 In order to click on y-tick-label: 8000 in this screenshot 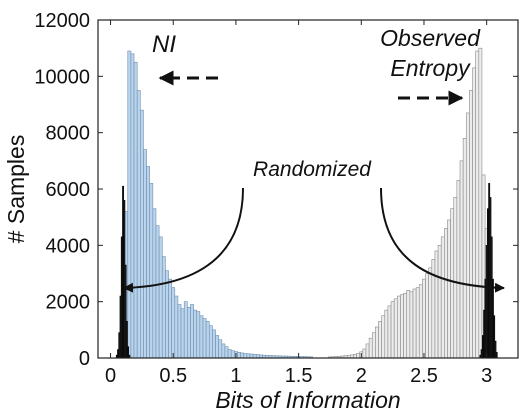, I will do `click(68, 134)`.